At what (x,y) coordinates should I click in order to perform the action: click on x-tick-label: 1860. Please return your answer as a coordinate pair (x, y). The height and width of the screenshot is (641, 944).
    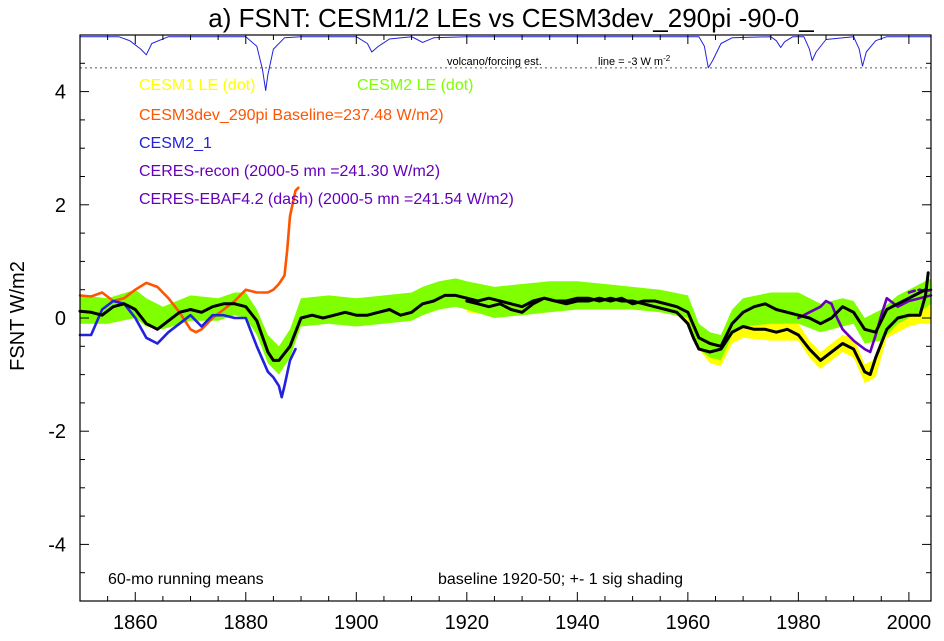
    Looking at the image, I should click on (135, 623).